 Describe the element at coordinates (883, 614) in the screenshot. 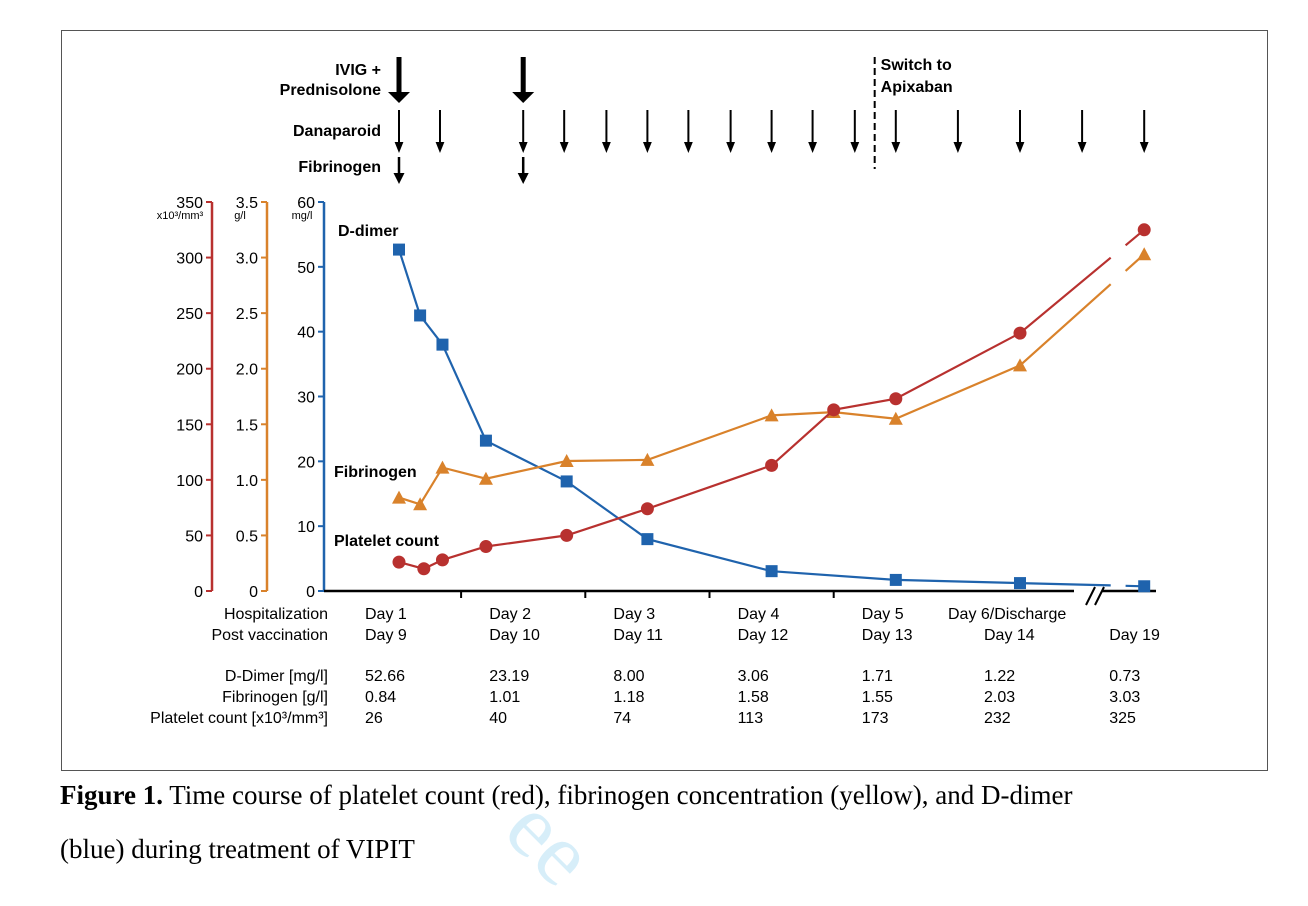

I see `x-tick-label-hospitalization: Day 5` at that location.